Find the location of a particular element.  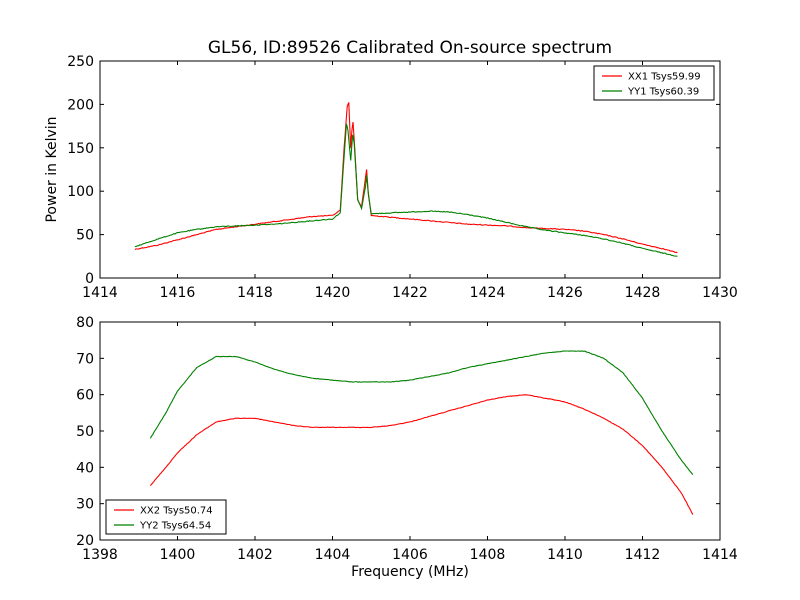

x-axis-title: Frequency (MHz) is located at coordinates (410, 572).